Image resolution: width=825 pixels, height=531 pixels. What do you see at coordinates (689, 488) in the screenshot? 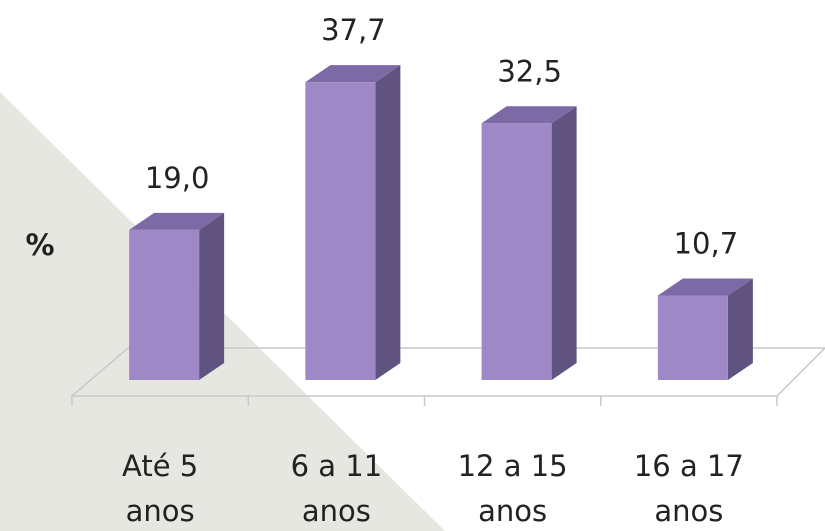
I see `x-tick-label: 16 a 17 anos` at bounding box center [689, 488].